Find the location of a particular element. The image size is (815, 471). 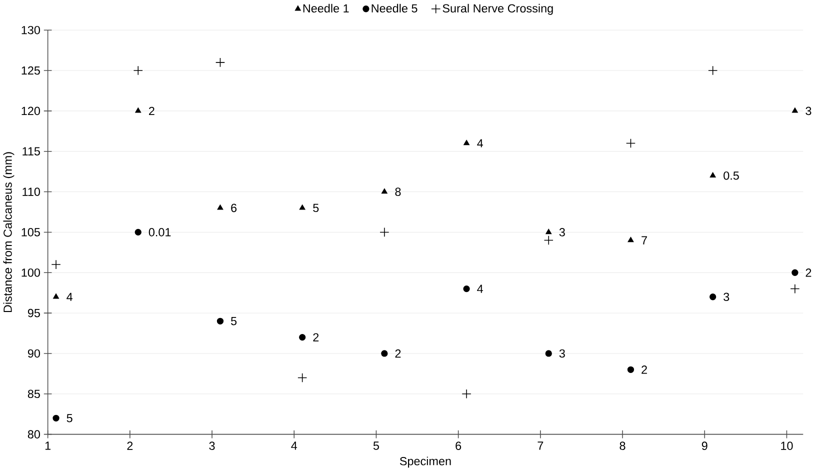

y-tick-label: 90 is located at coordinates (34, 353).